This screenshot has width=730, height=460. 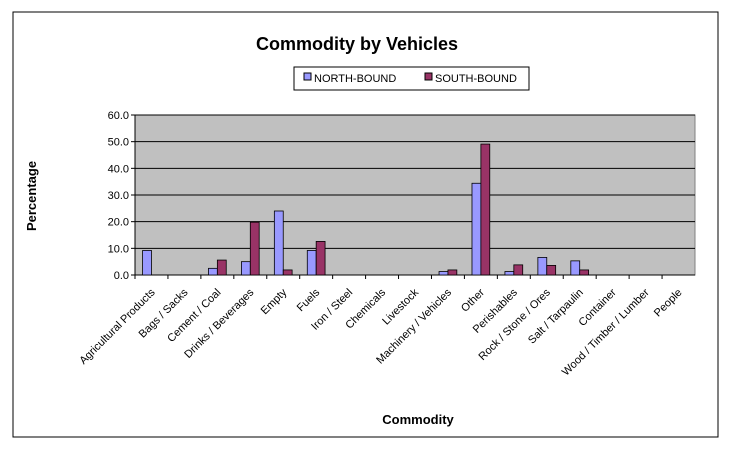 I want to click on legend-label-north: NORTH-BOUND, so click(x=355, y=79).